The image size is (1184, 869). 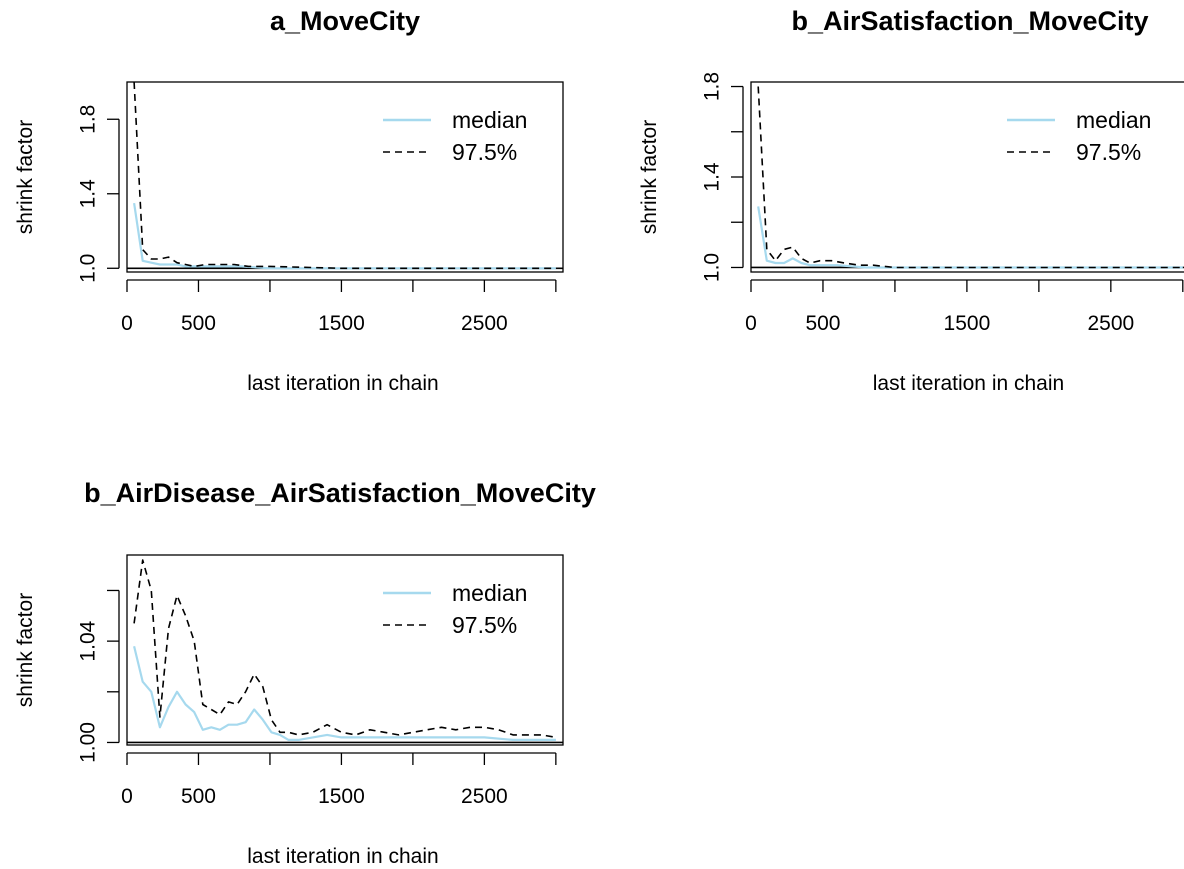 What do you see at coordinates (88, 742) in the screenshot?
I see `y-tick-label: 1.00` at bounding box center [88, 742].